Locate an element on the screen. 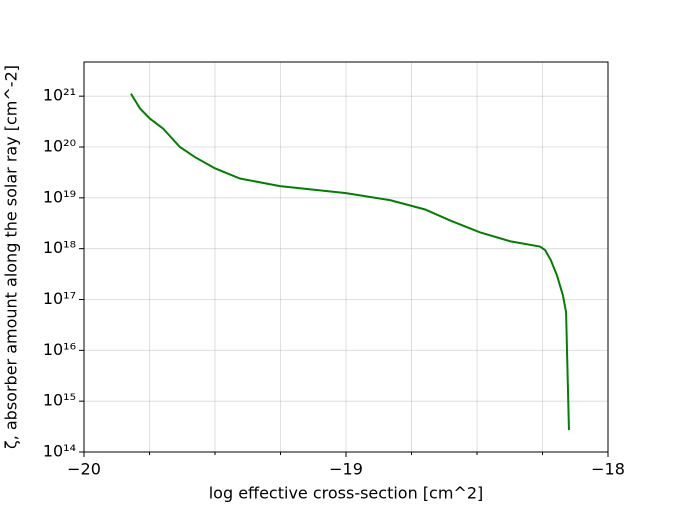 This screenshot has width=675, height=507. y-tick-label: 10²¹ is located at coordinates (59, 95).